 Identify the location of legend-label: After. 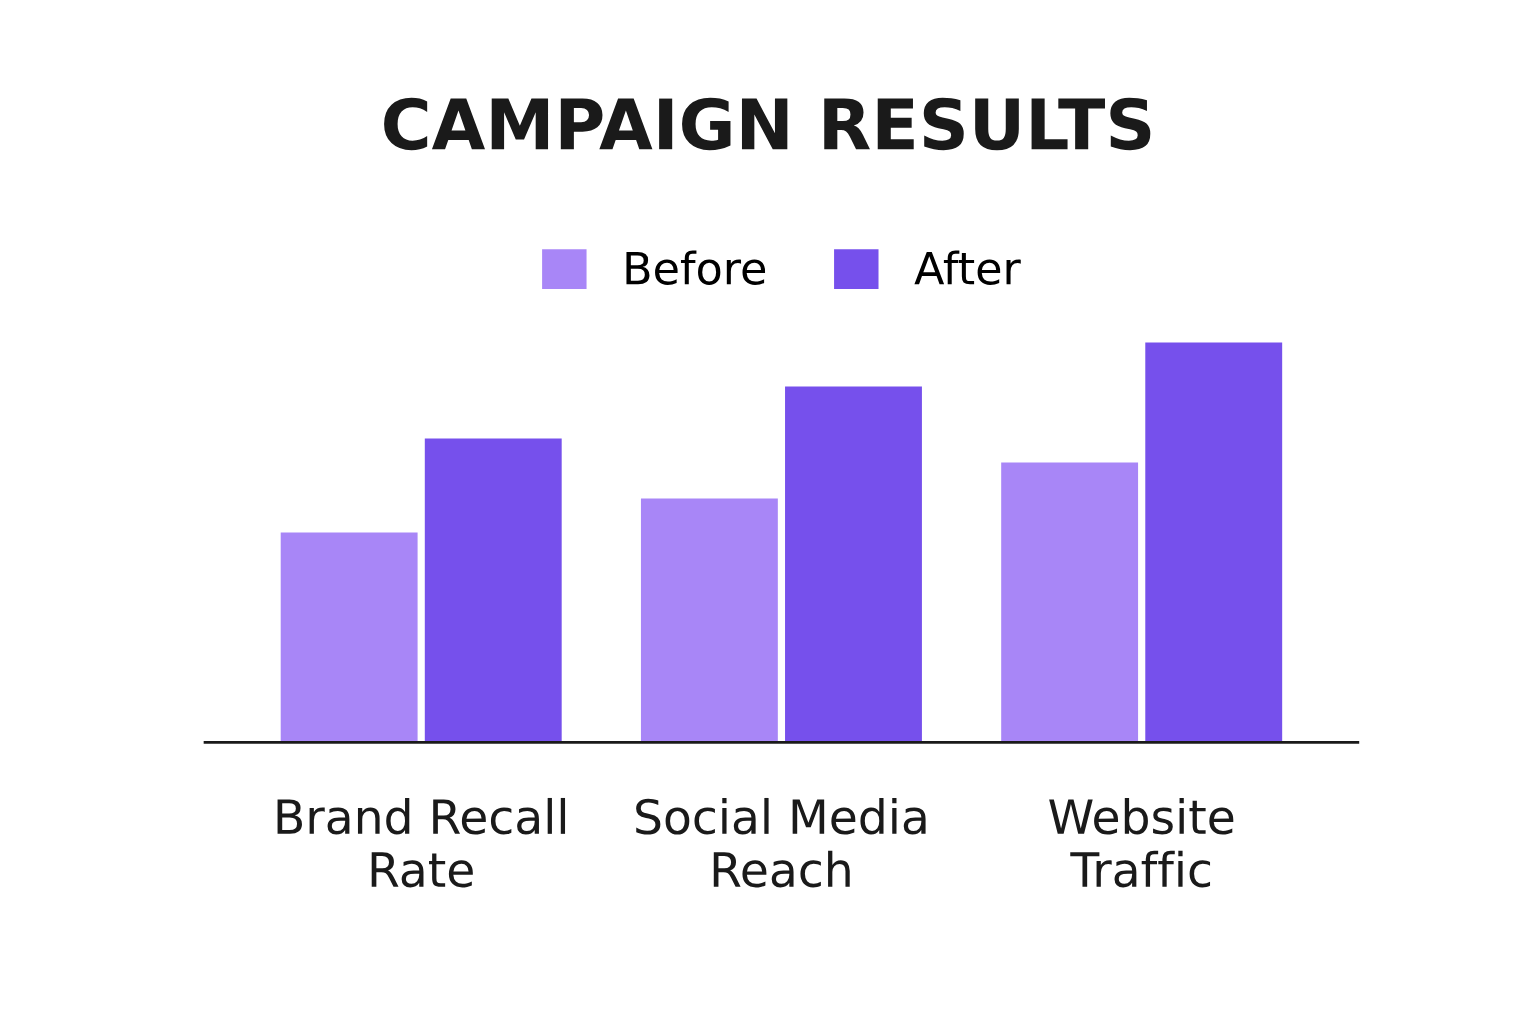
(967, 267).